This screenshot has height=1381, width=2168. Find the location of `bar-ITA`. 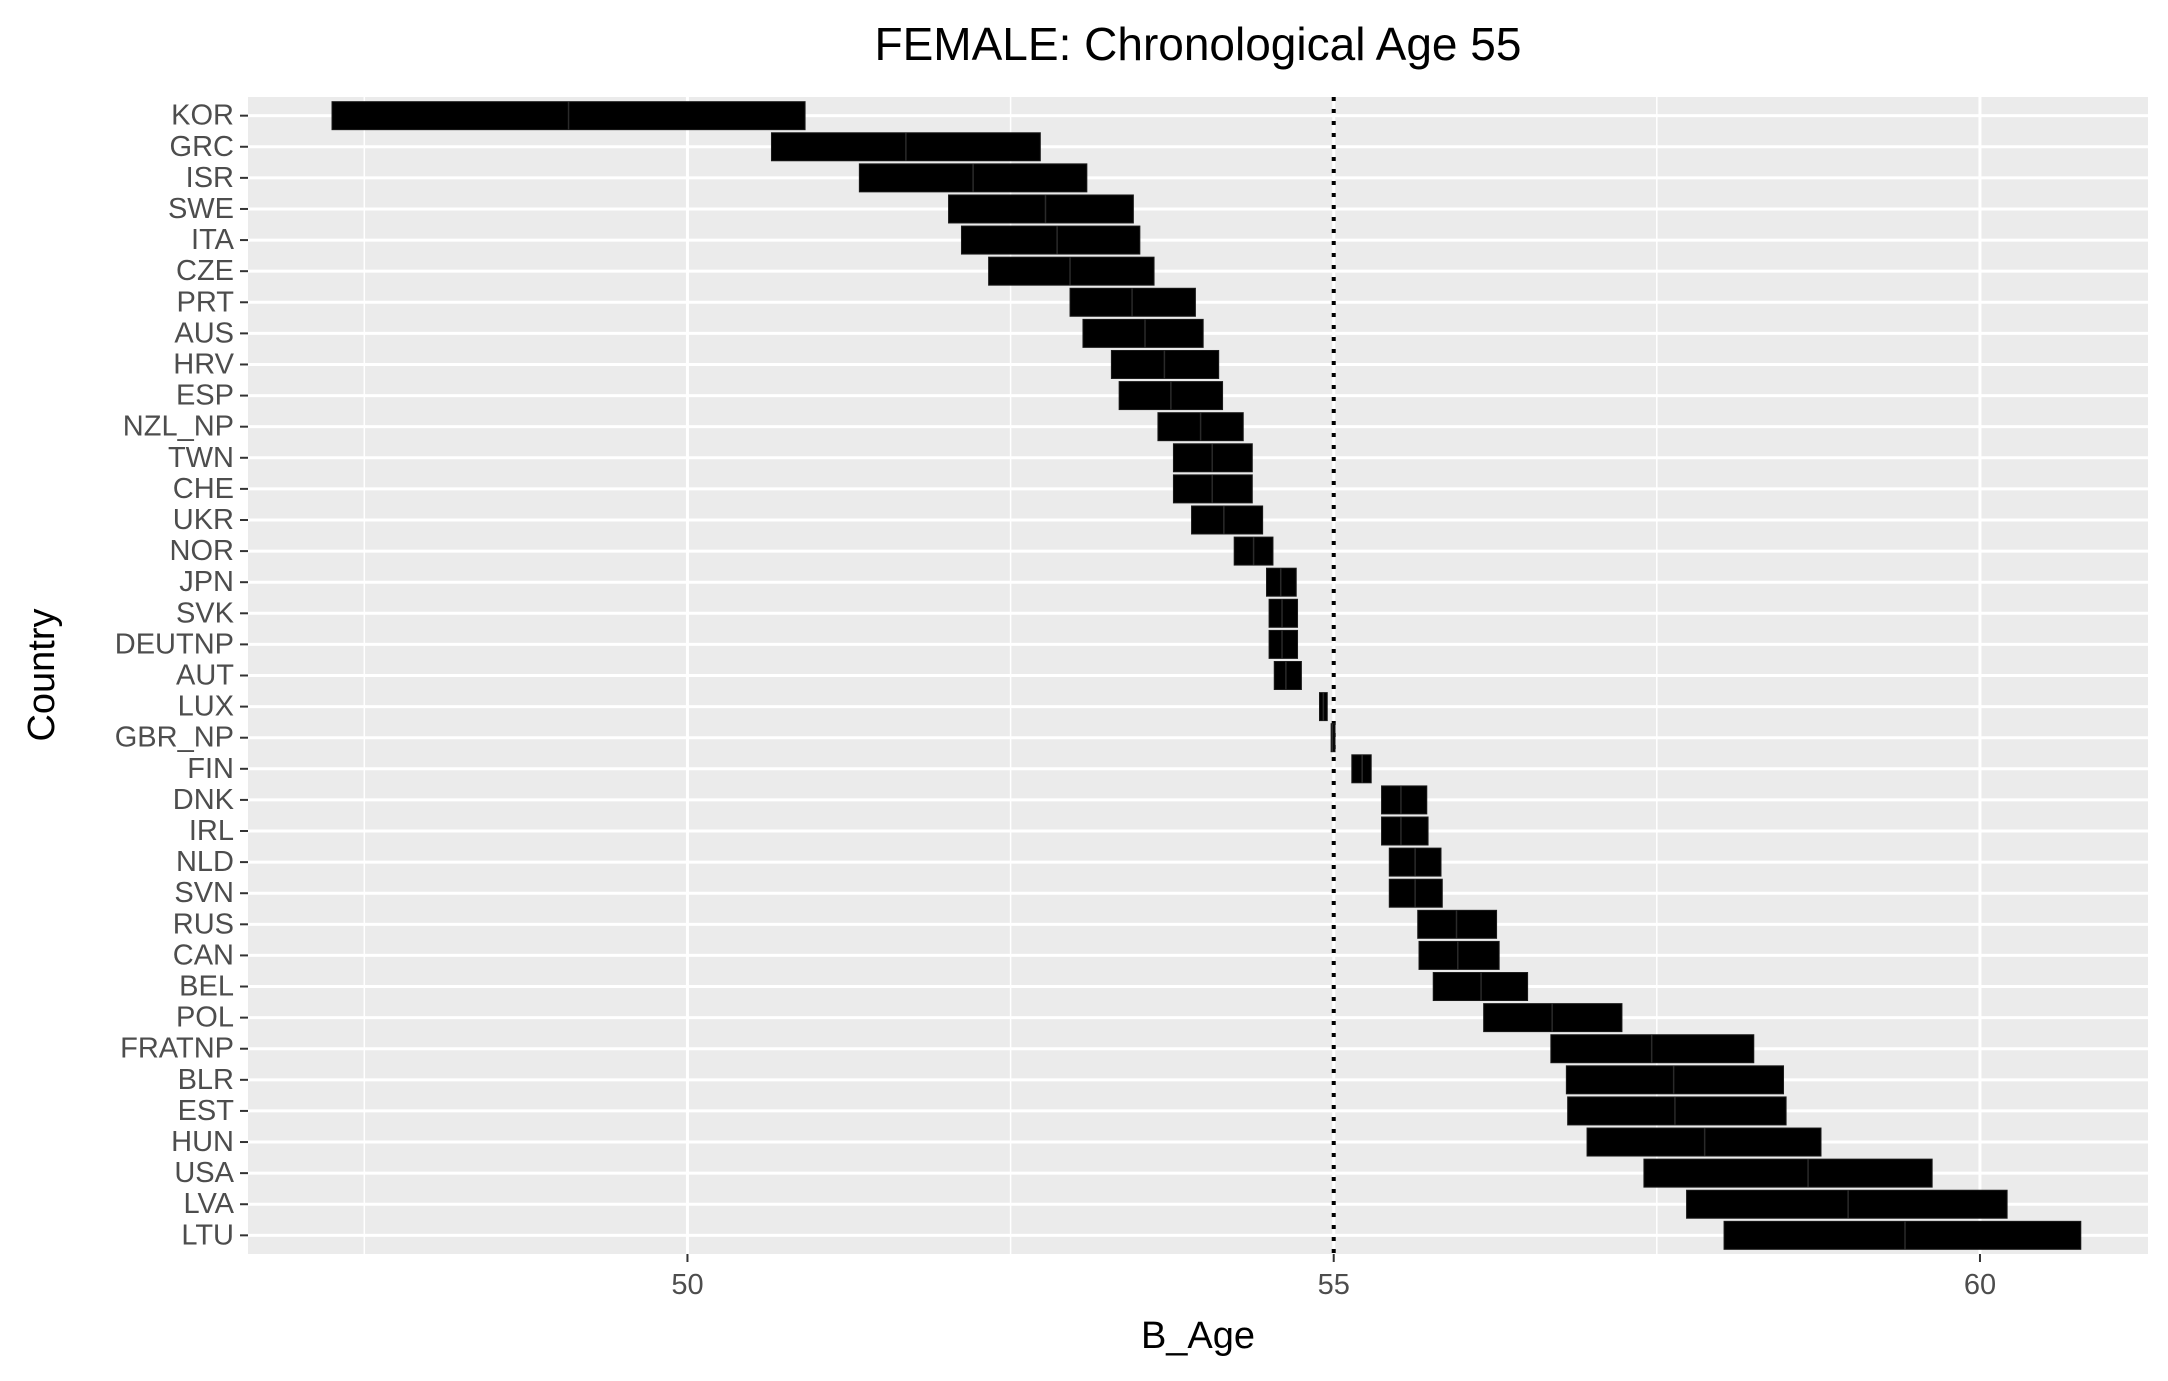

bar-ITA is located at coordinates (1050, 240).